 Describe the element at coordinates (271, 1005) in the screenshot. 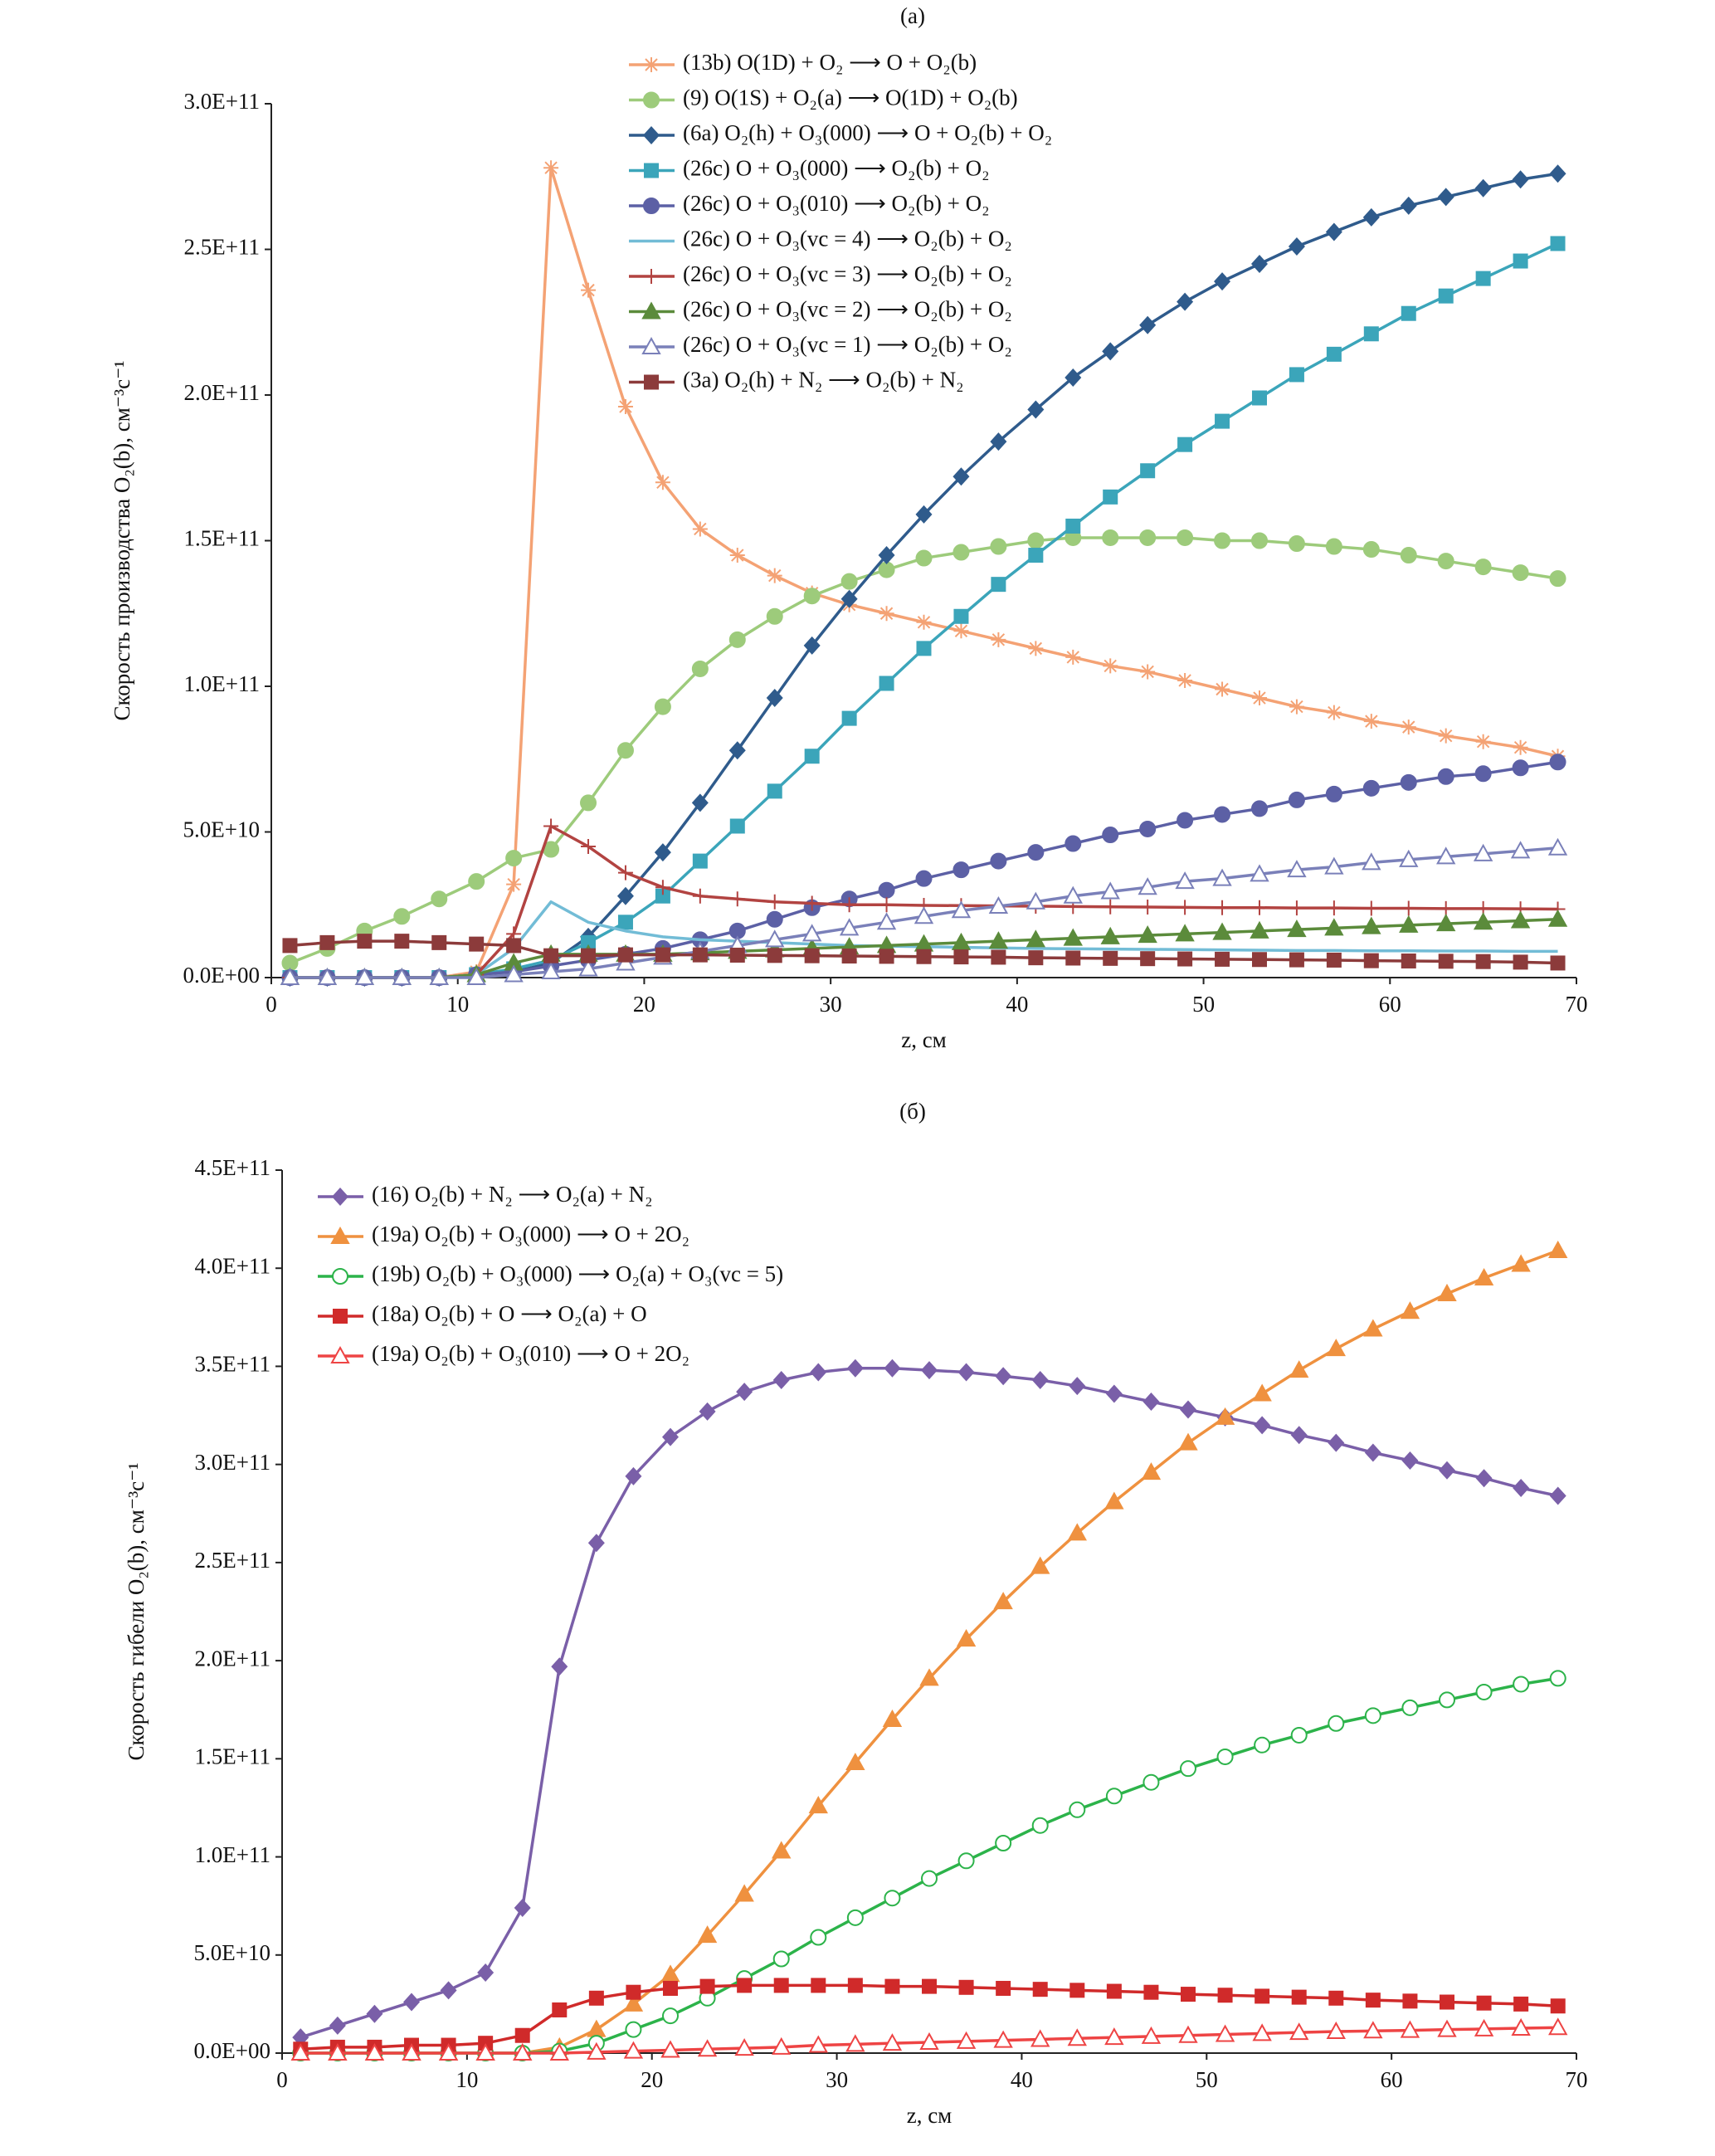

I see `x-tick-label: 0` at that location.